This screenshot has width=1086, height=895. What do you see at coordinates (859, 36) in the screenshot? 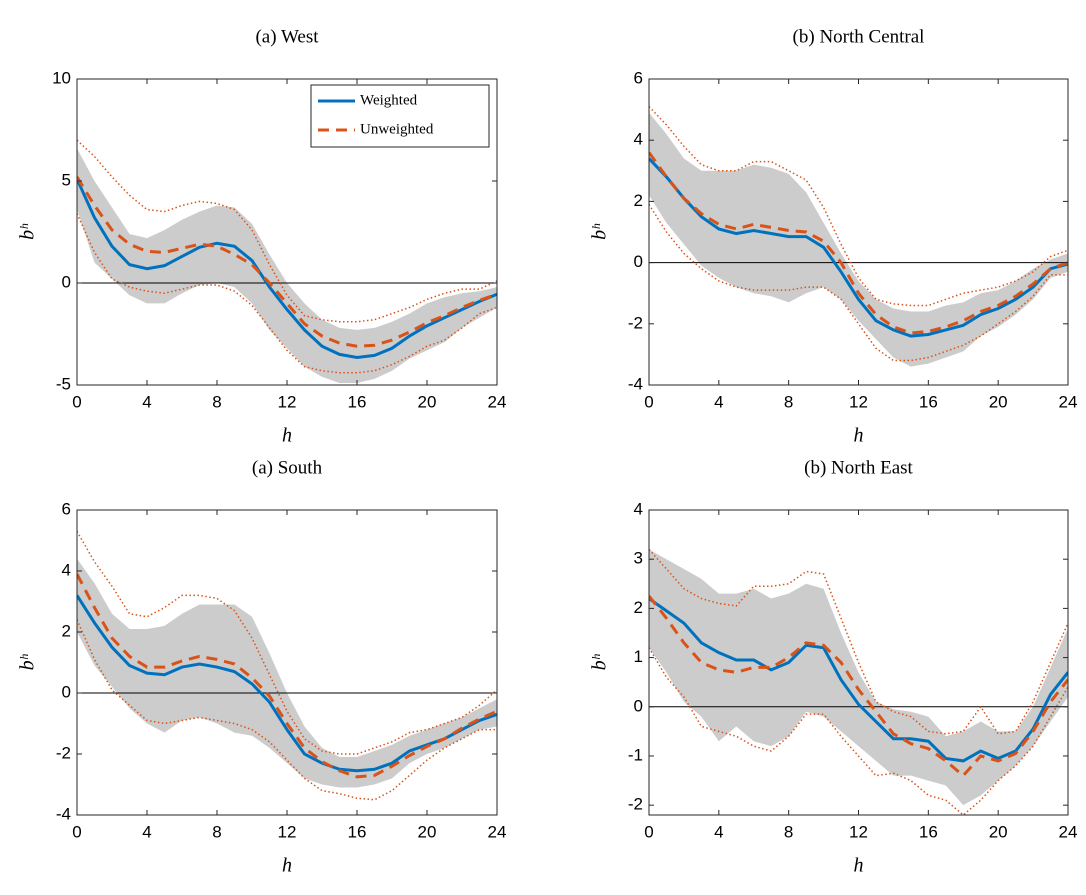
I see `chart-title: (b) North Central` at bounding box center [859, 36].